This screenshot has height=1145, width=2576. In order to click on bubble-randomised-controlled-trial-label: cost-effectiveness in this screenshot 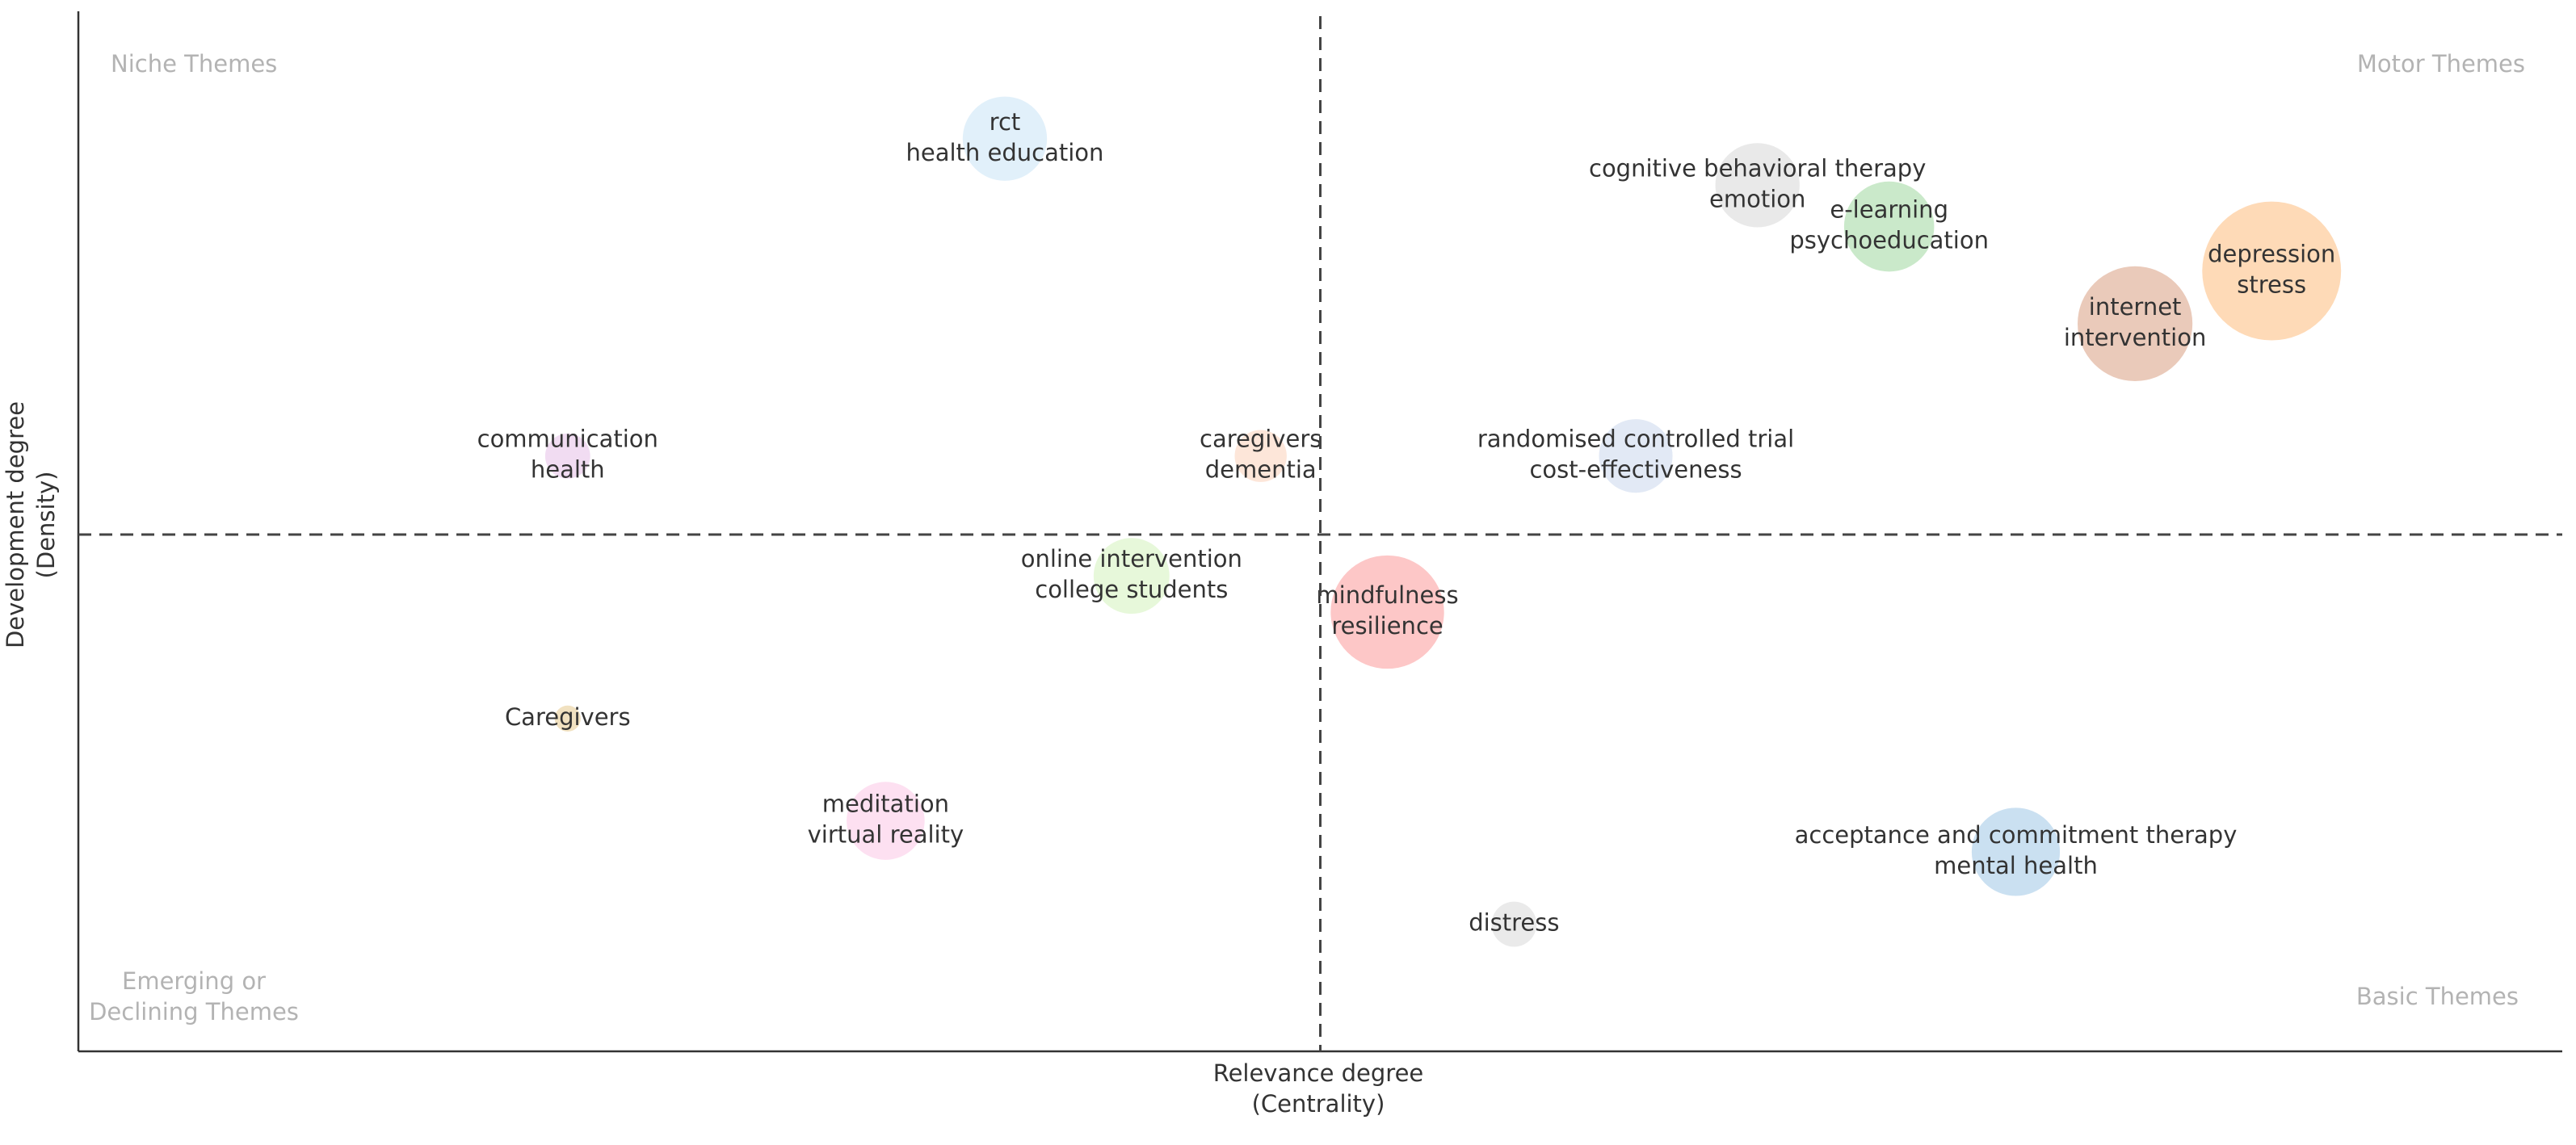, I will do `click(1635, 470)`.